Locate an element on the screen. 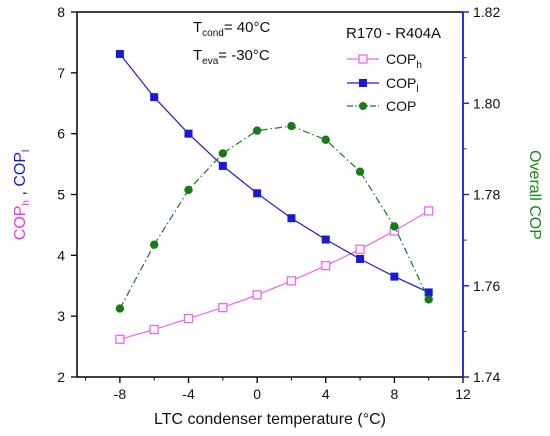  x-tick-label: 8 is located at coordinates (394, 394).